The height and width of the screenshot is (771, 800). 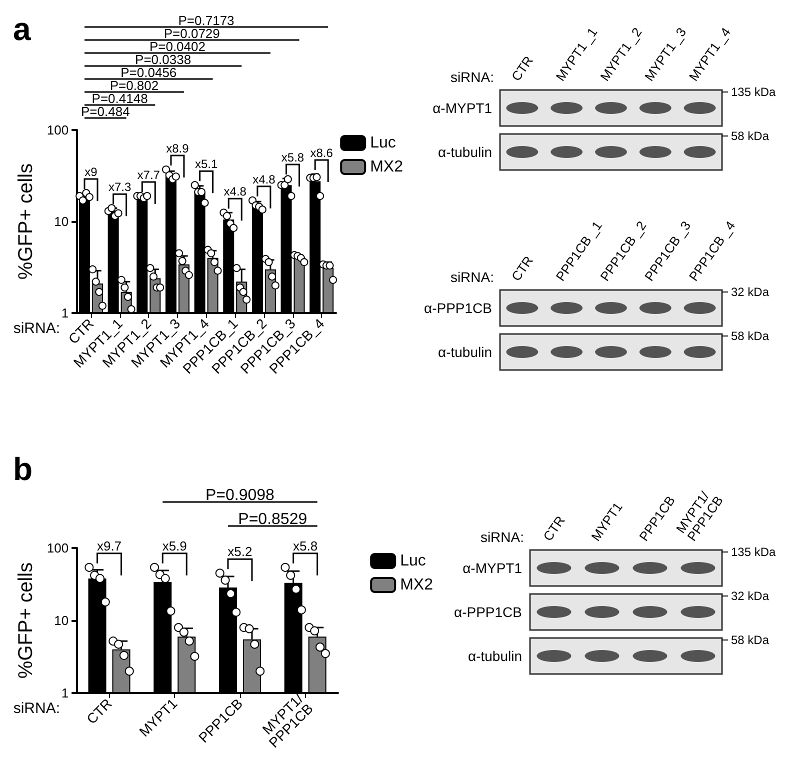 I want to click on text: P=0.0402, so click(x=177, y=46).